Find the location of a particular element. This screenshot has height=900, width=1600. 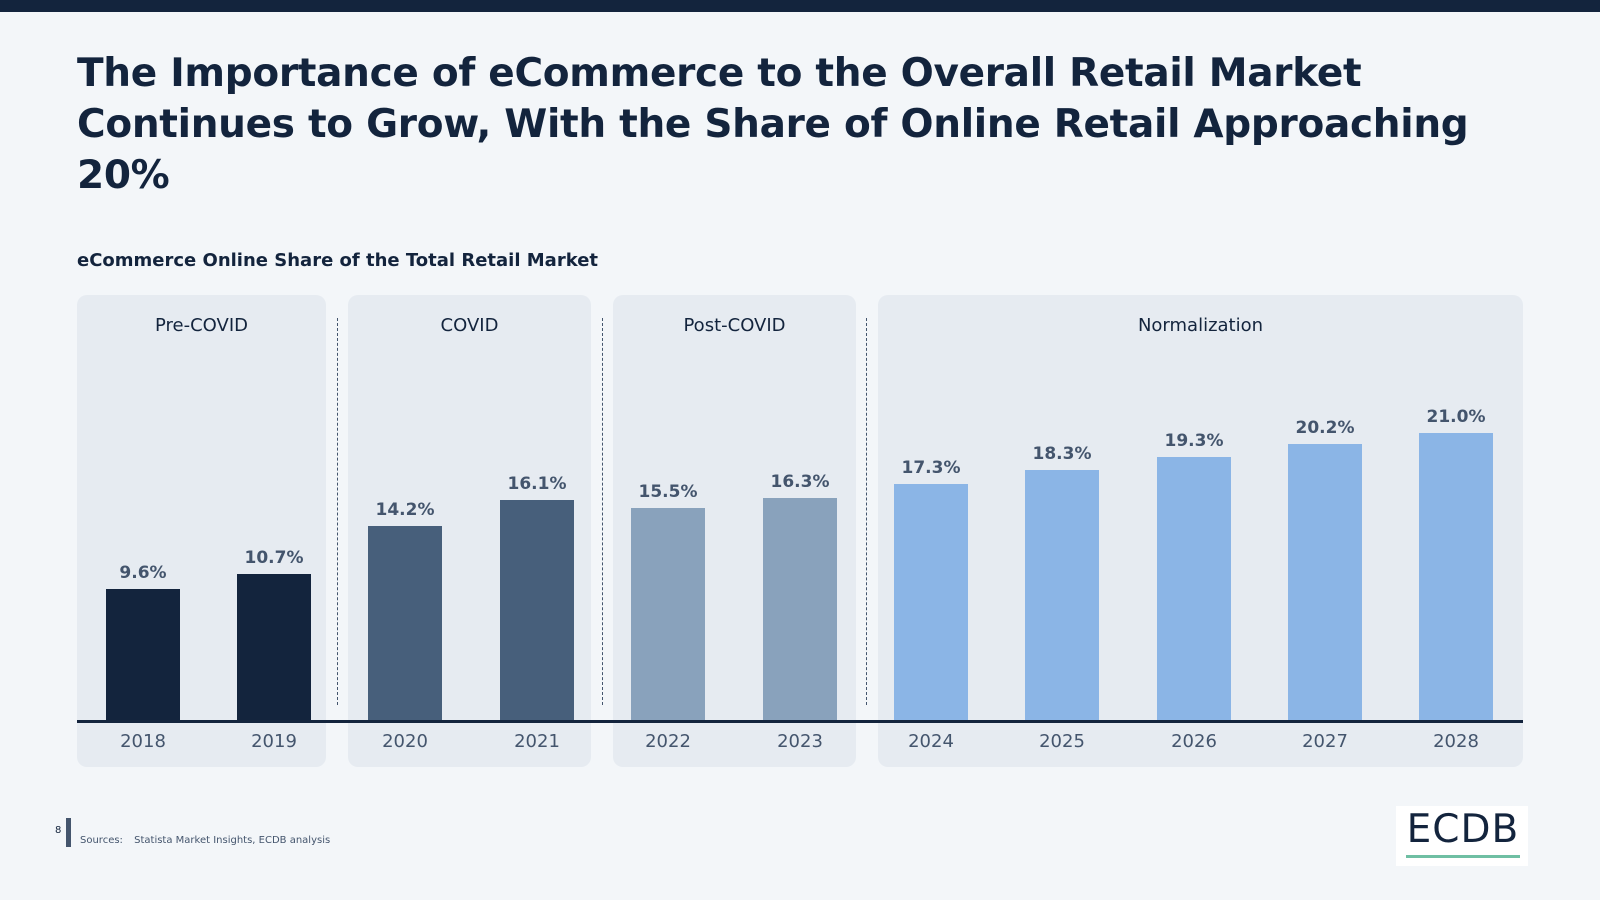

data-label-2025: 18.3% is located at coordinates (1062, 454).